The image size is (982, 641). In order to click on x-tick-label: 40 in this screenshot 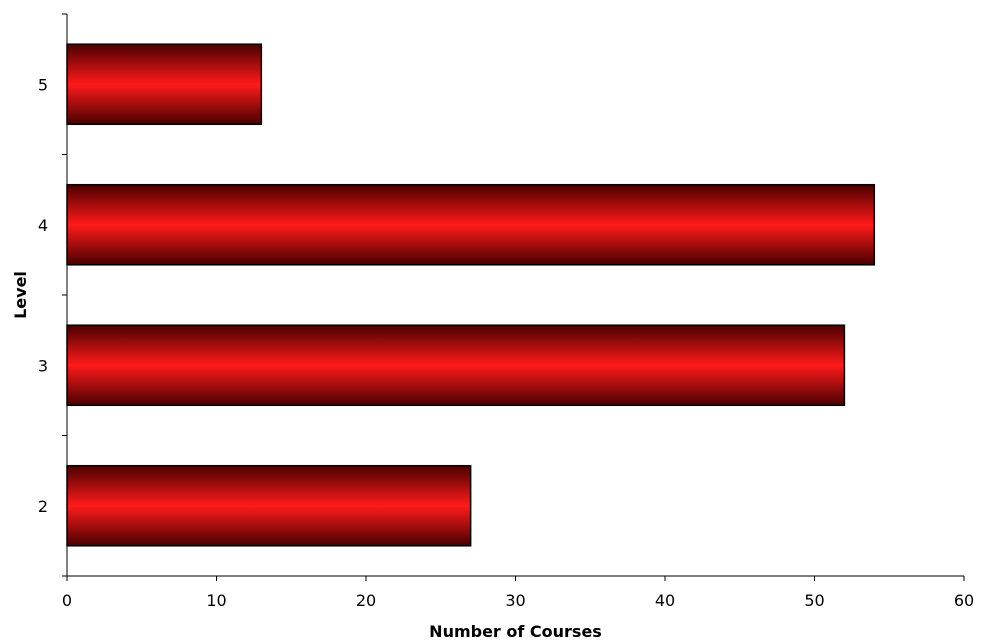, I will do `click(665, 600)`.